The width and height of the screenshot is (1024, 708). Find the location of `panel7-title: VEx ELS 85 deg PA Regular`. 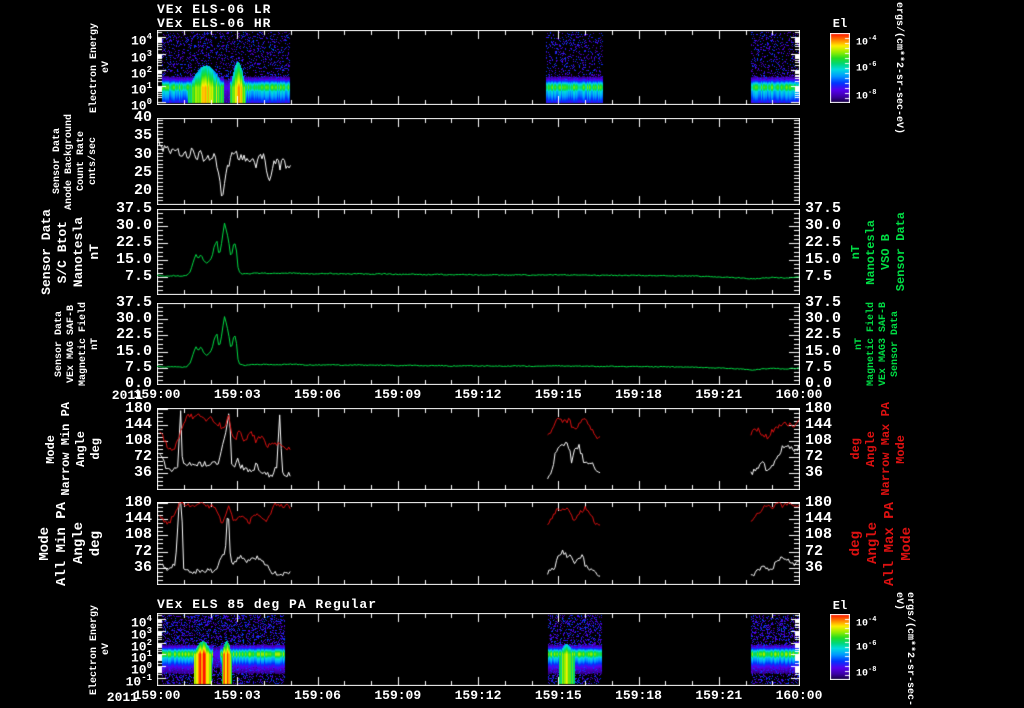

panel7-title: VEx ELS 85 deg PA Regular is located at coordinates (267, 604).